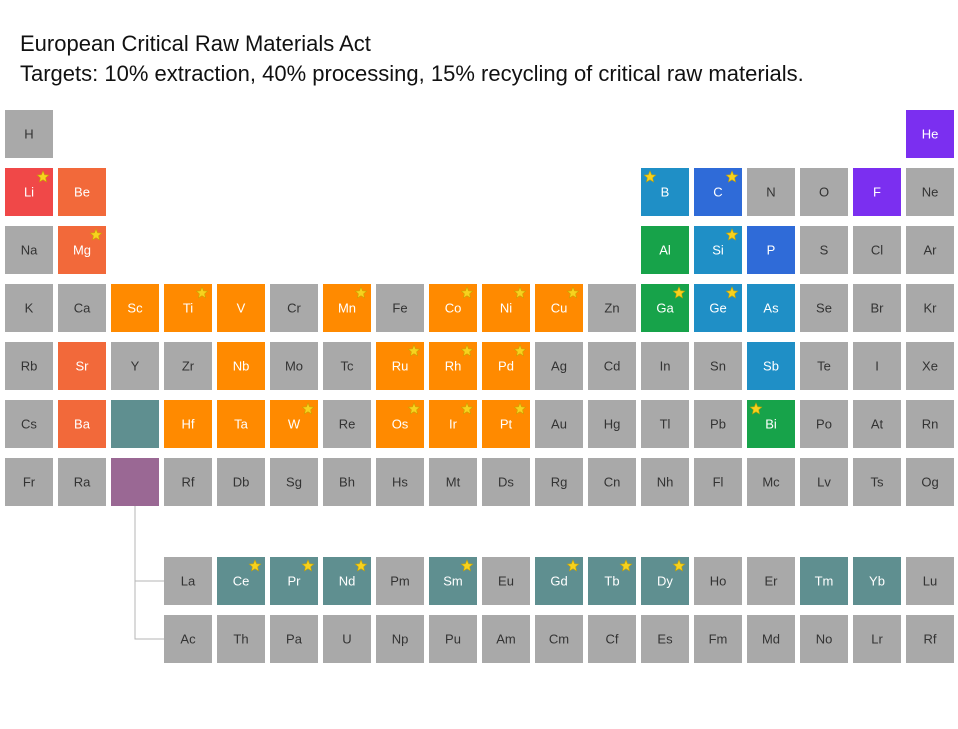 This screenshot has height=729, width=958. Describe the element at coordinates (771, 423) in the screenshot. I see `element-symbol: Bi` at that location.